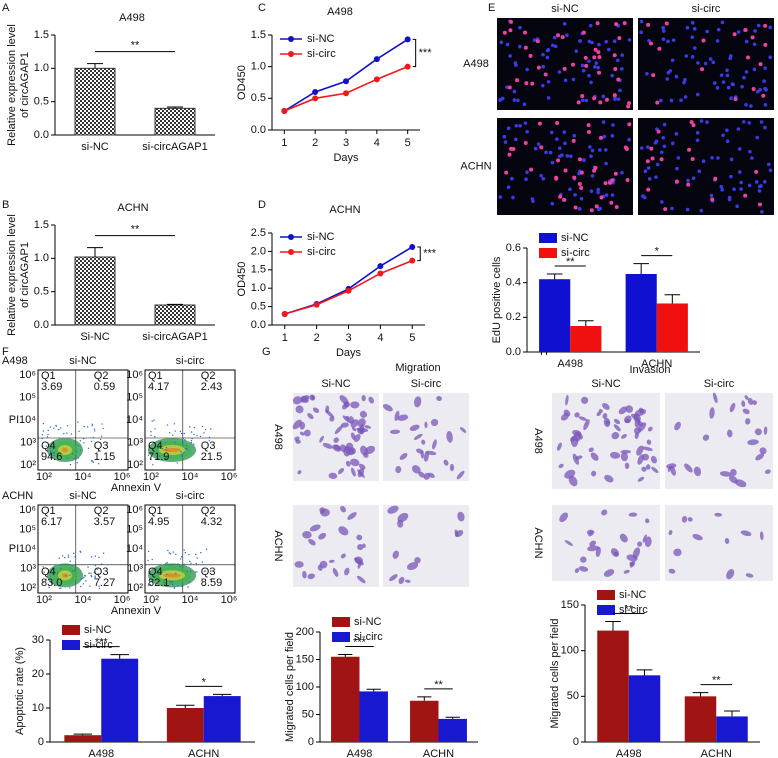 This screenshot has height=758, width=778. What do you see at coordinates (51, 522) in the screenshot?
I see `quadrant-value: 6.17` at bounding box center [51, 522].